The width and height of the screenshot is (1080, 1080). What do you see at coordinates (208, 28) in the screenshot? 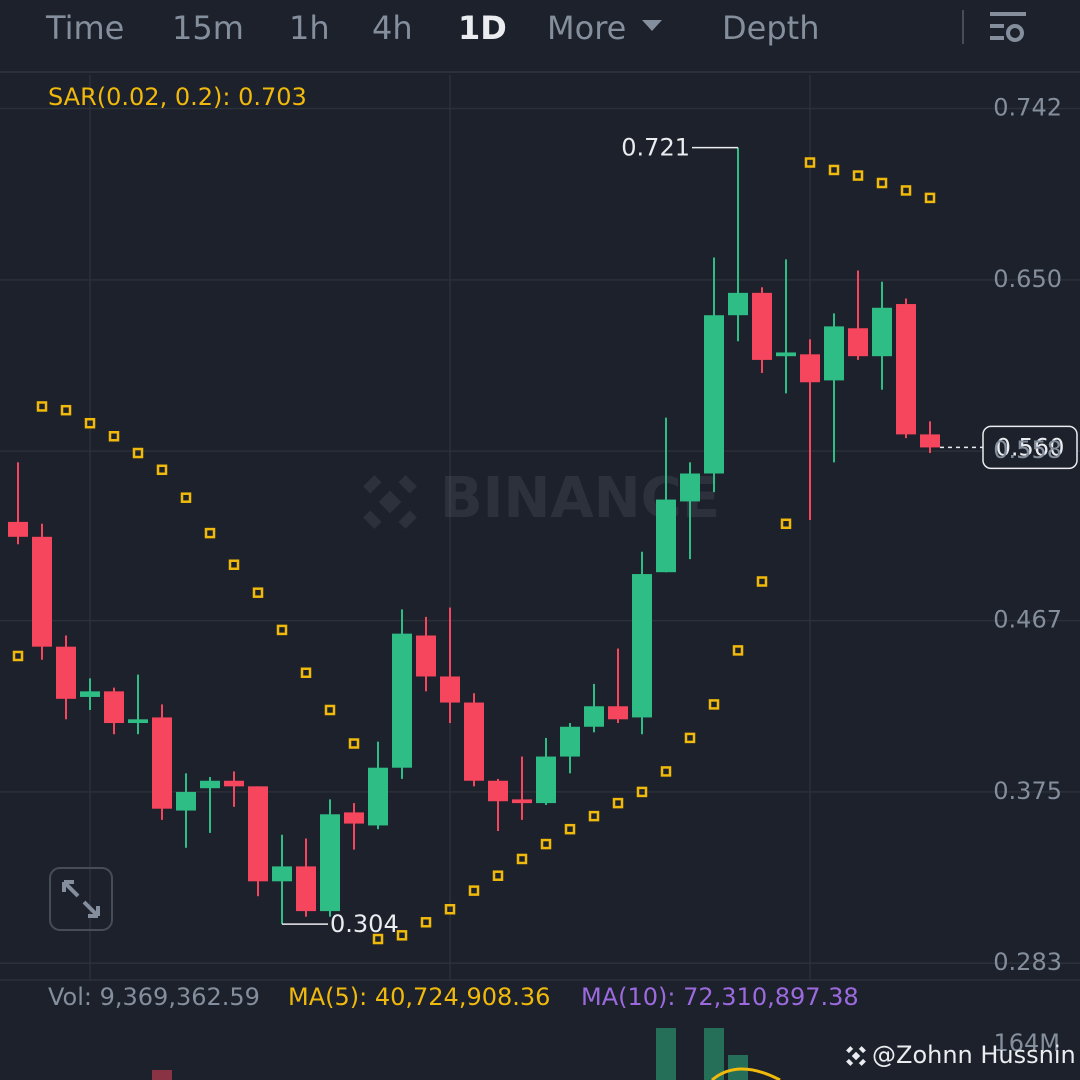
I see `tab: 15m` at bounding box center [208, 28].